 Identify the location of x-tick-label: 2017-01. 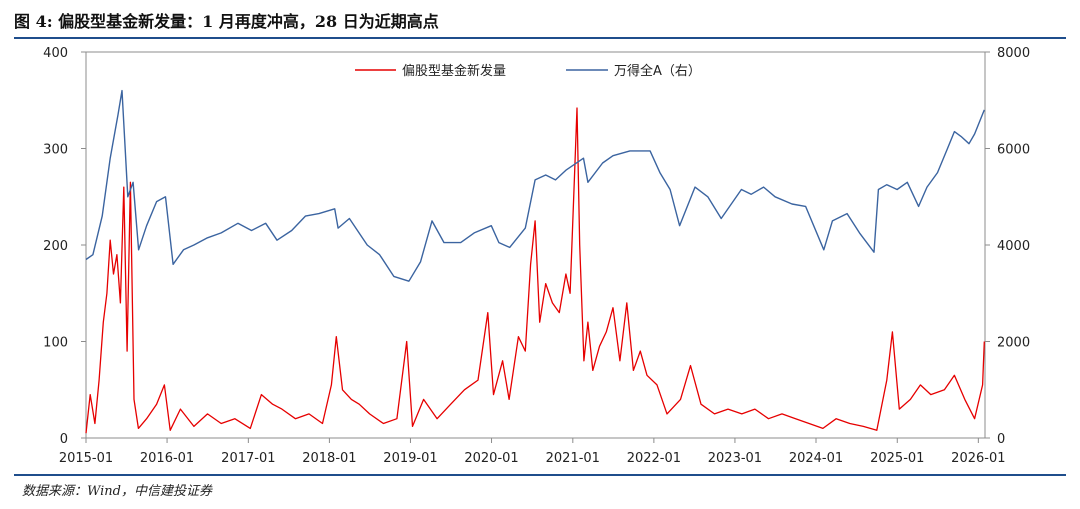
(248, 458).